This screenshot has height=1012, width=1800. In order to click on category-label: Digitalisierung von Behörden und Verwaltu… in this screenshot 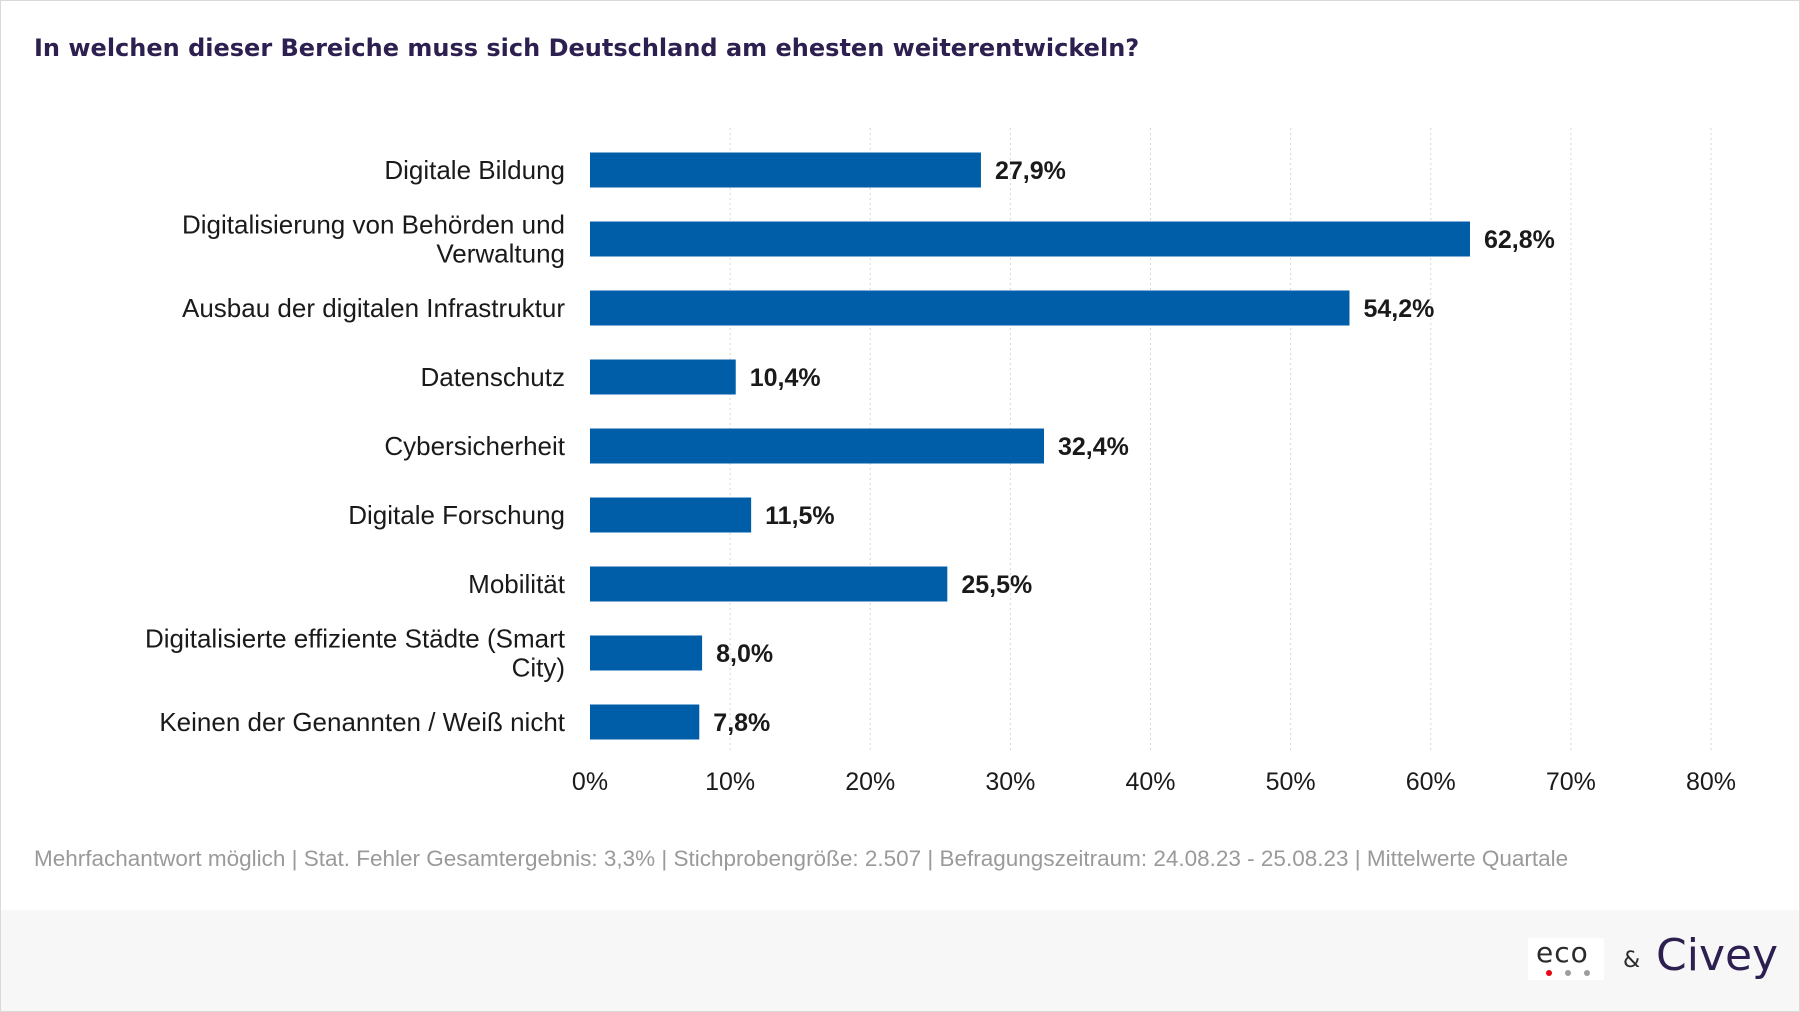, I will do `click(373, 239)`.